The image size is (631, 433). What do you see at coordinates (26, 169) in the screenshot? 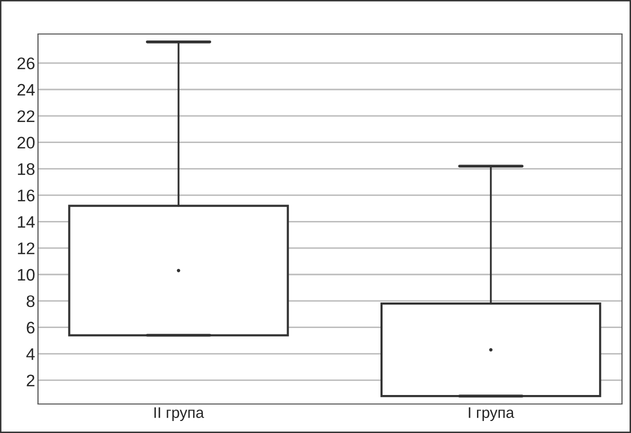
I see `y-tick-label: 18` at bounding box center [26, 169].